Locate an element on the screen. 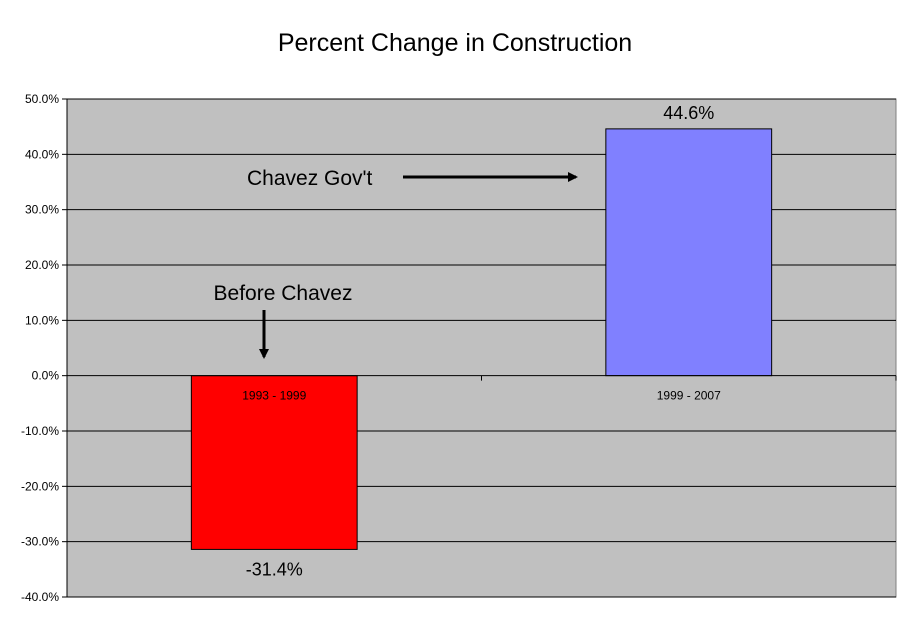  annotation-before-chavez: Before Chavez is located at coordinates (283, 320).